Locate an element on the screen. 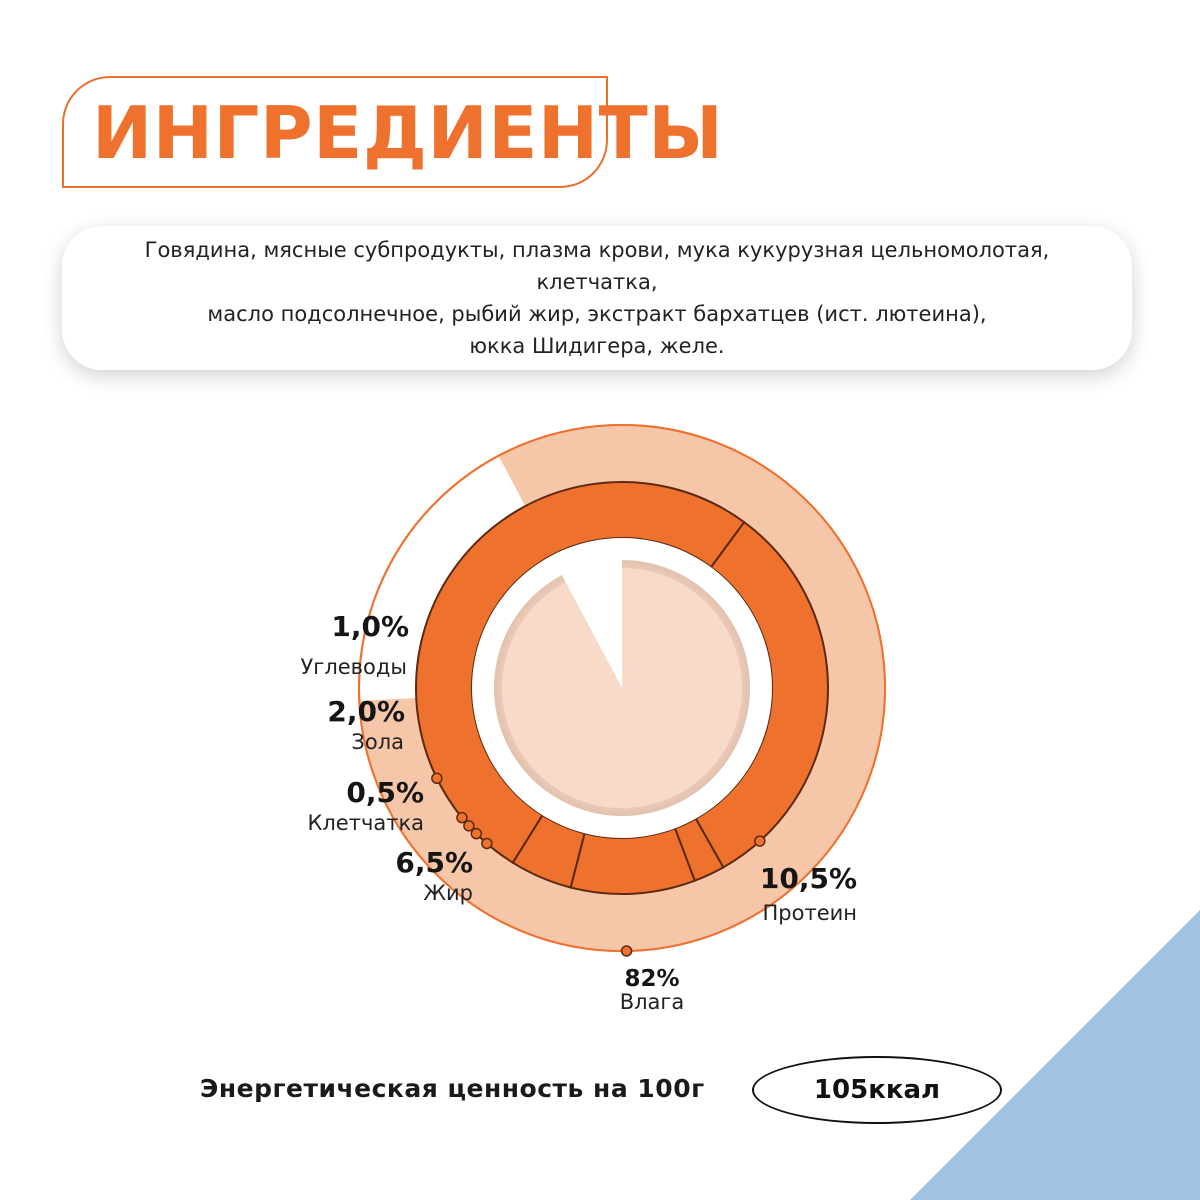 This screenshot has height=1200, width=1200. marker-protein is located at coordinates (760, 841).